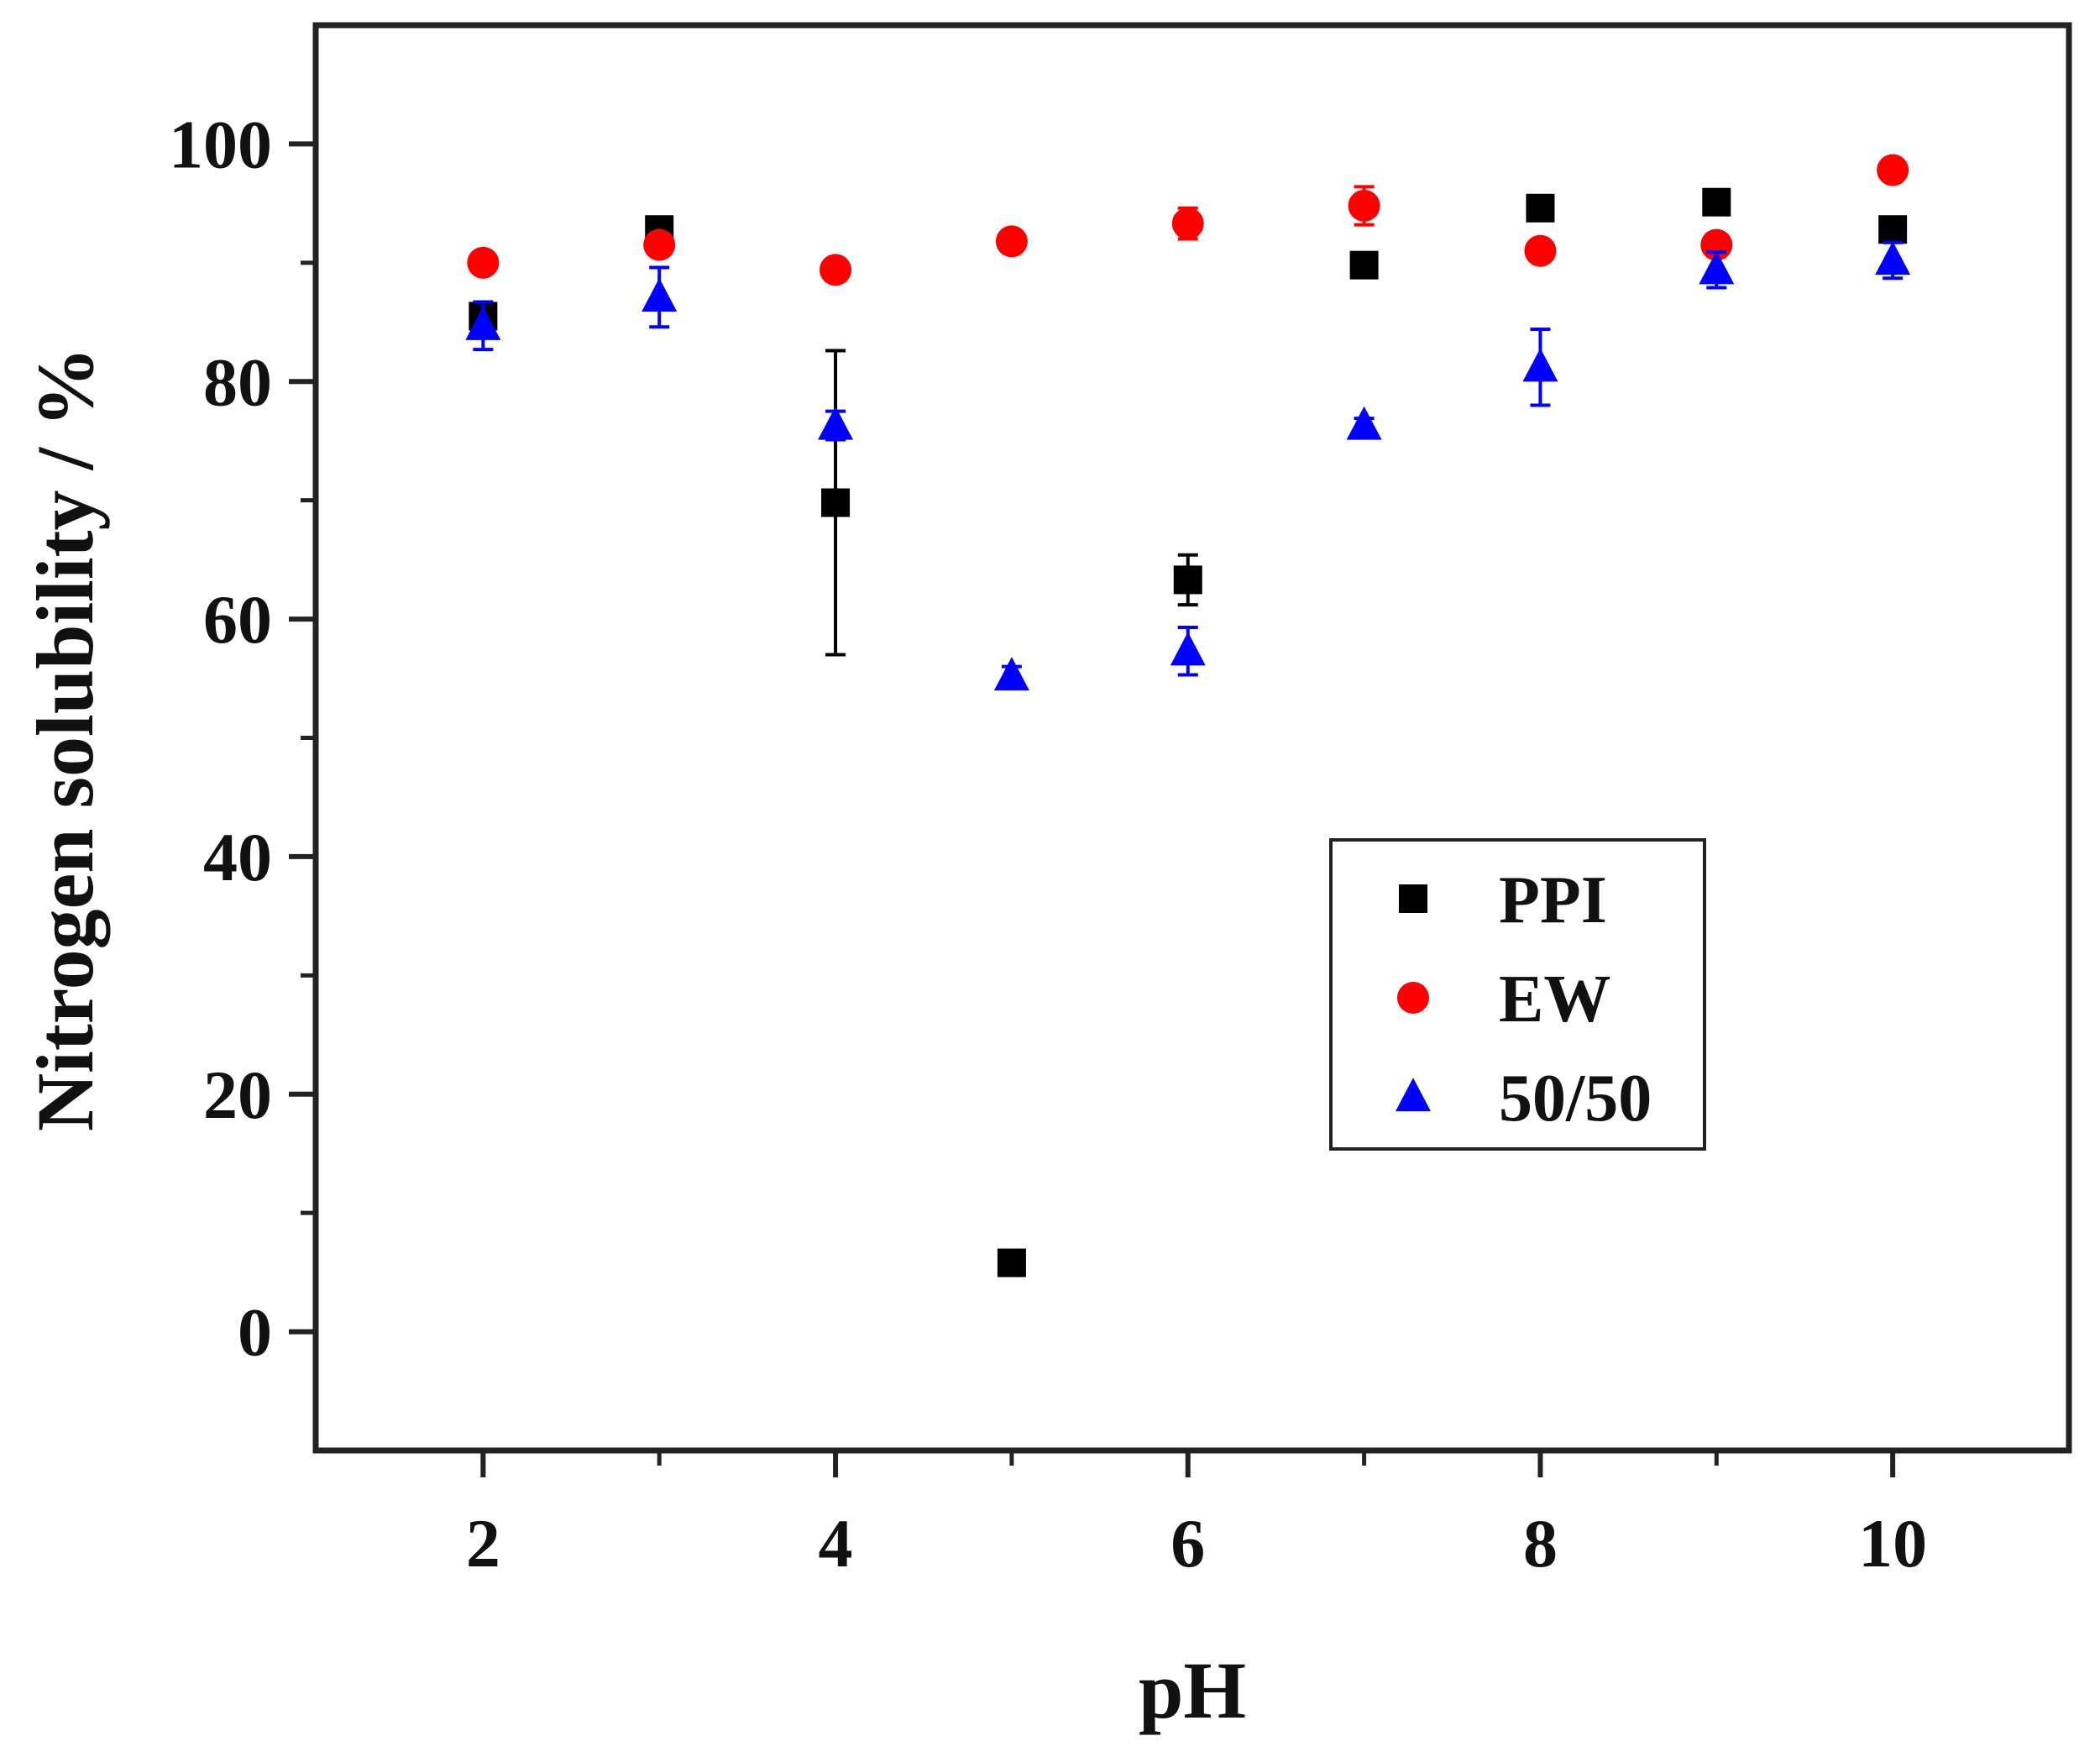 This screenshot has width=2100, height=1752. I want to click on y-axis: 0 20 40 60 80 100, so click(242, 738).